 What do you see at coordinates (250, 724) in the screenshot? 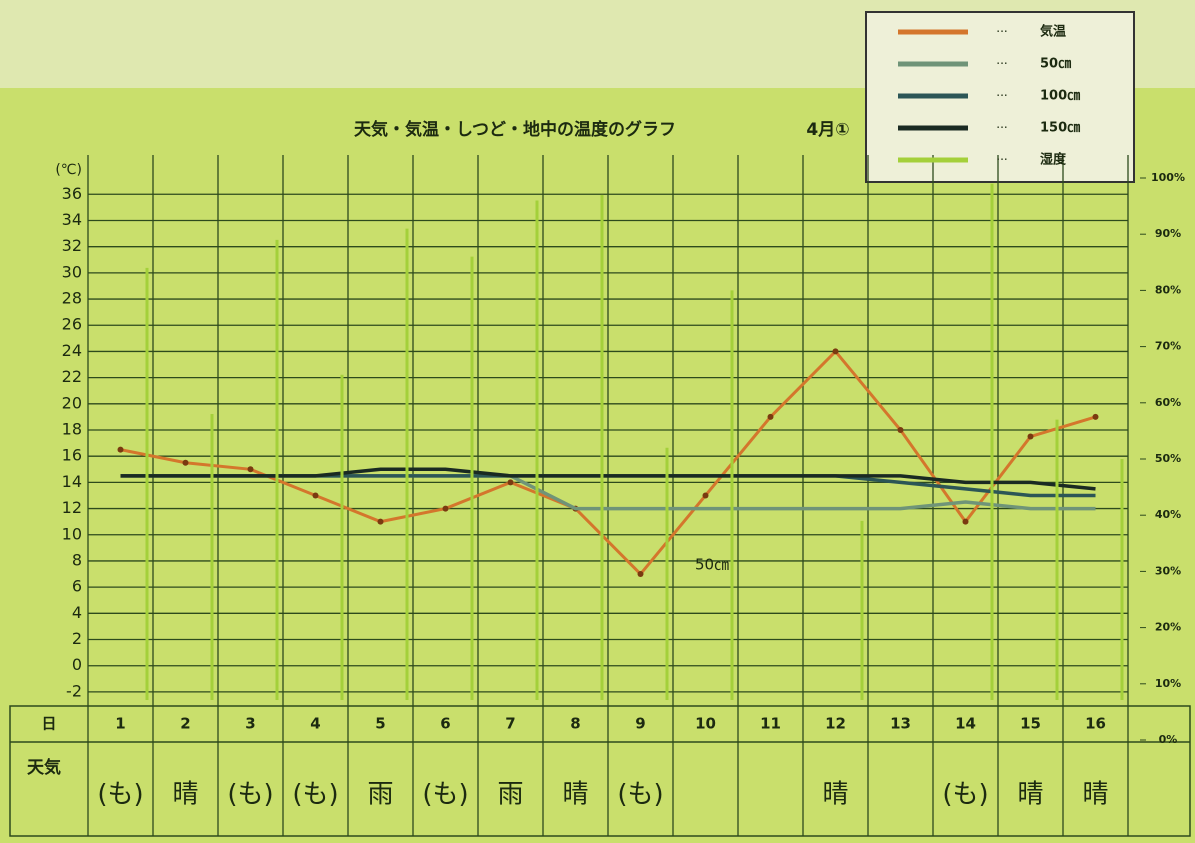
I see `x-tick-label: 3` at bounding box center [250, 724].